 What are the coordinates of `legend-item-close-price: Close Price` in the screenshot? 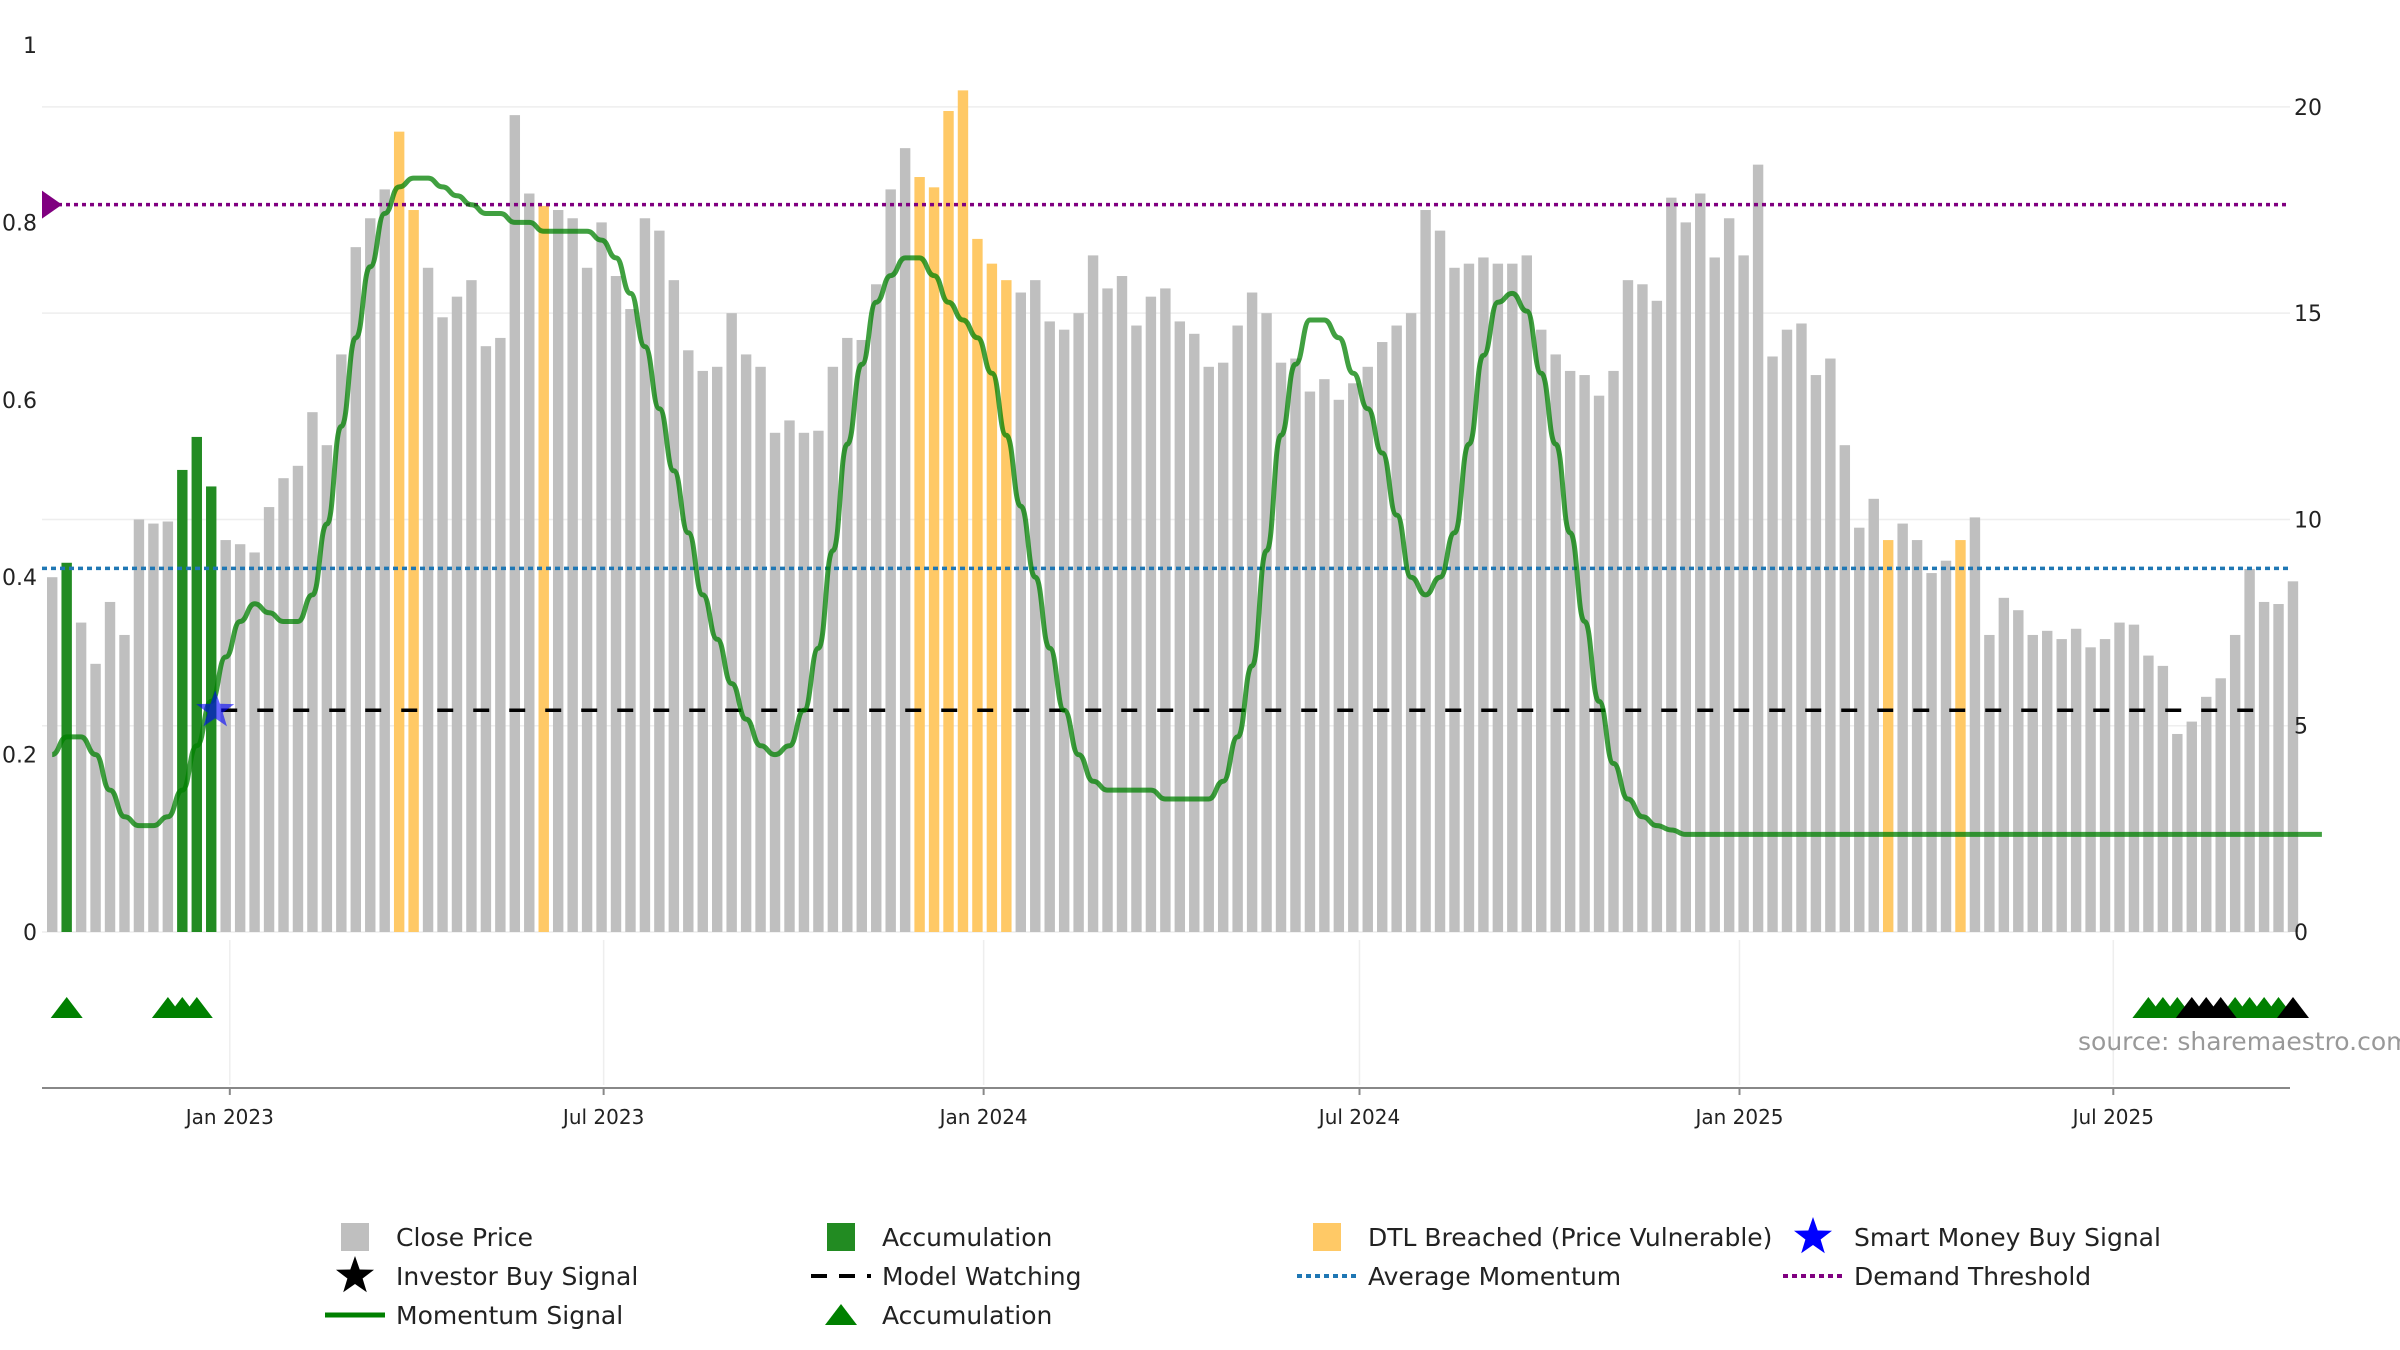 It's located at (437, 1237).